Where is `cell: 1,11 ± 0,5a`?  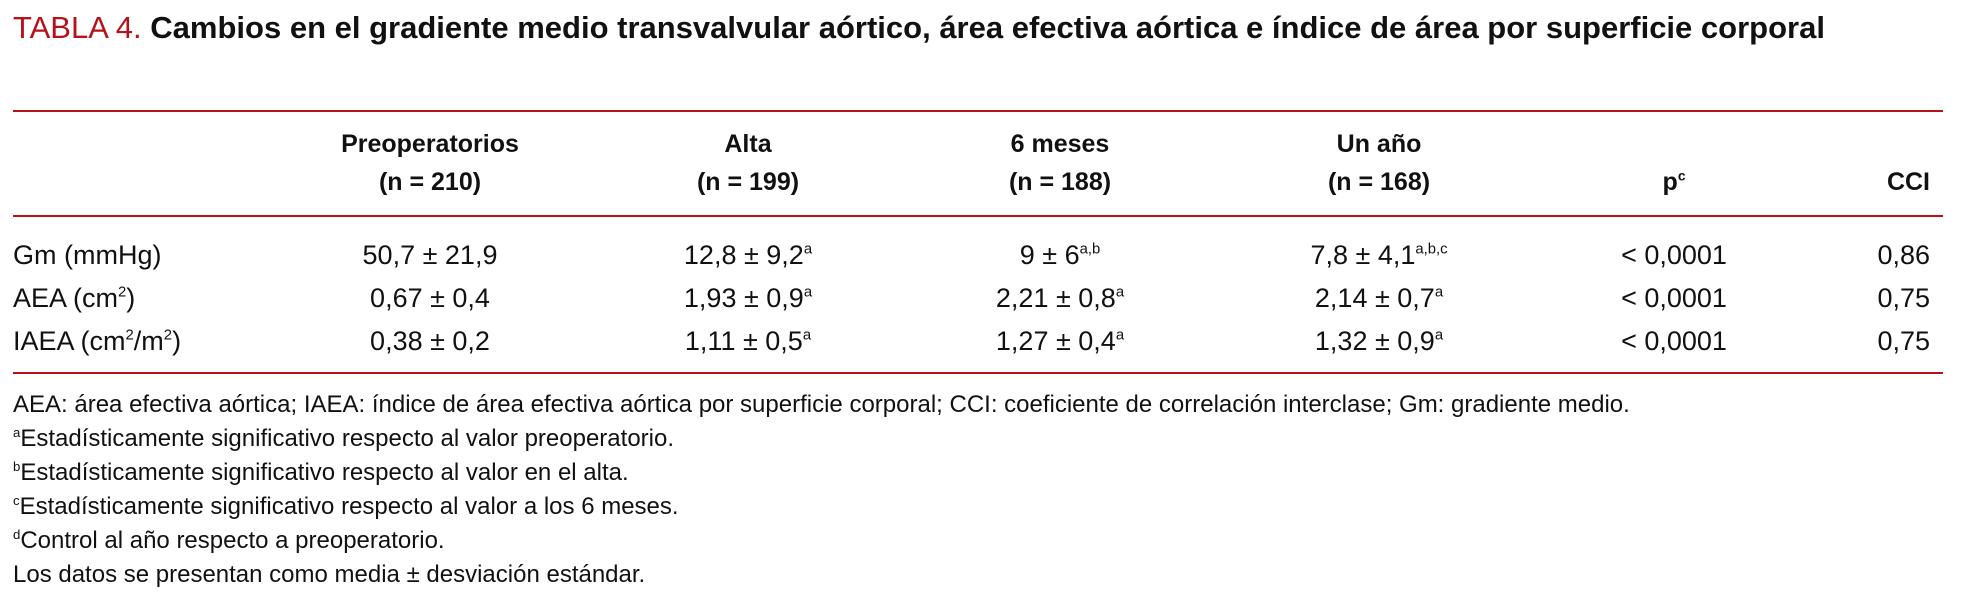
cell: 1,11 ± 0,5a is located at coordinates (748, 341).